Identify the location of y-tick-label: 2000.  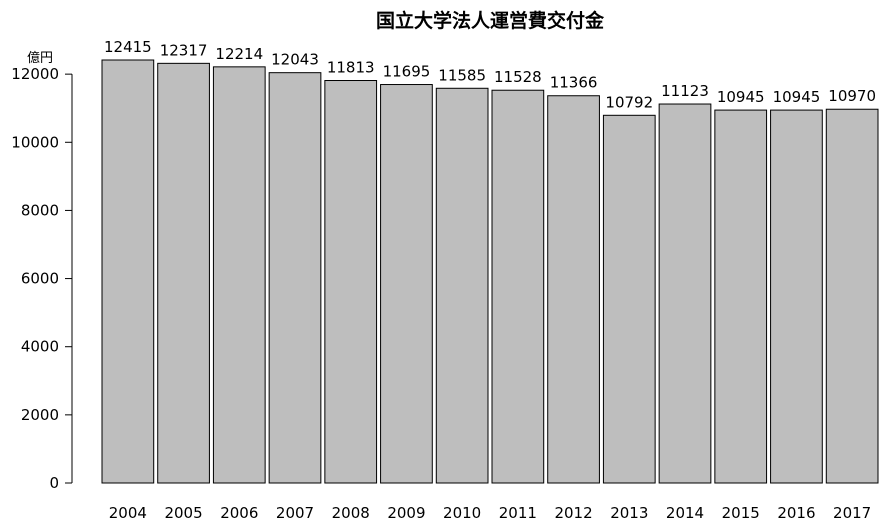
(40, 415).